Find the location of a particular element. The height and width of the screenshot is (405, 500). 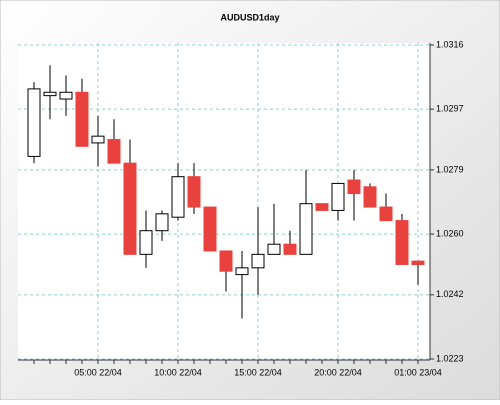

y-tick-label: 1.0316 is located at coordinates (450, 44).